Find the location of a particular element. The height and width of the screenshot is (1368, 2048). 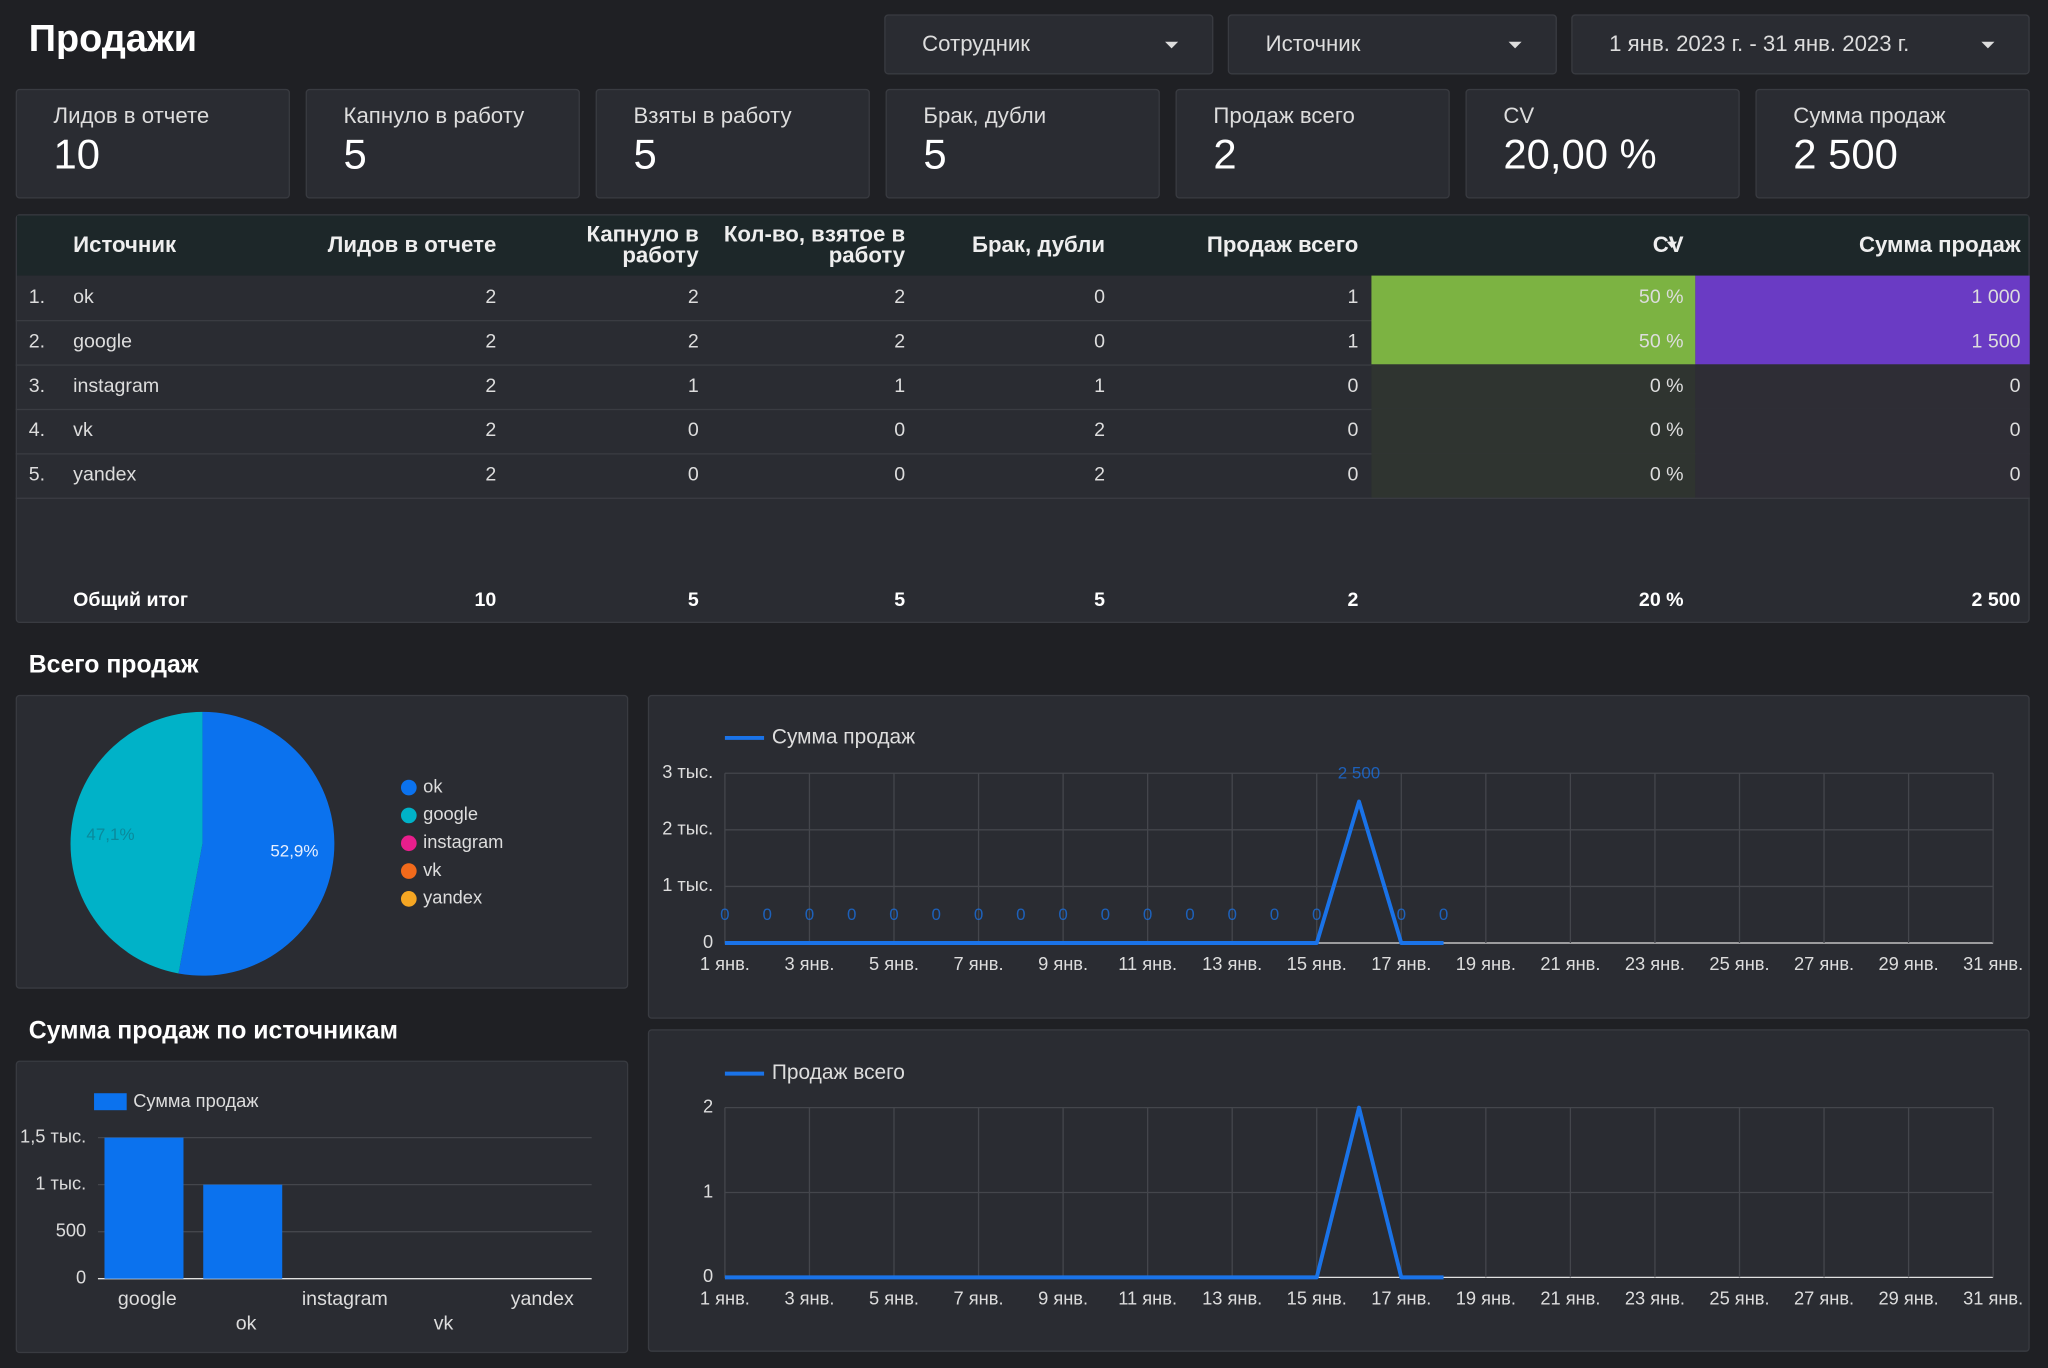

x-tick-label: 27 янв. is located at coordinates (1824, 1297).